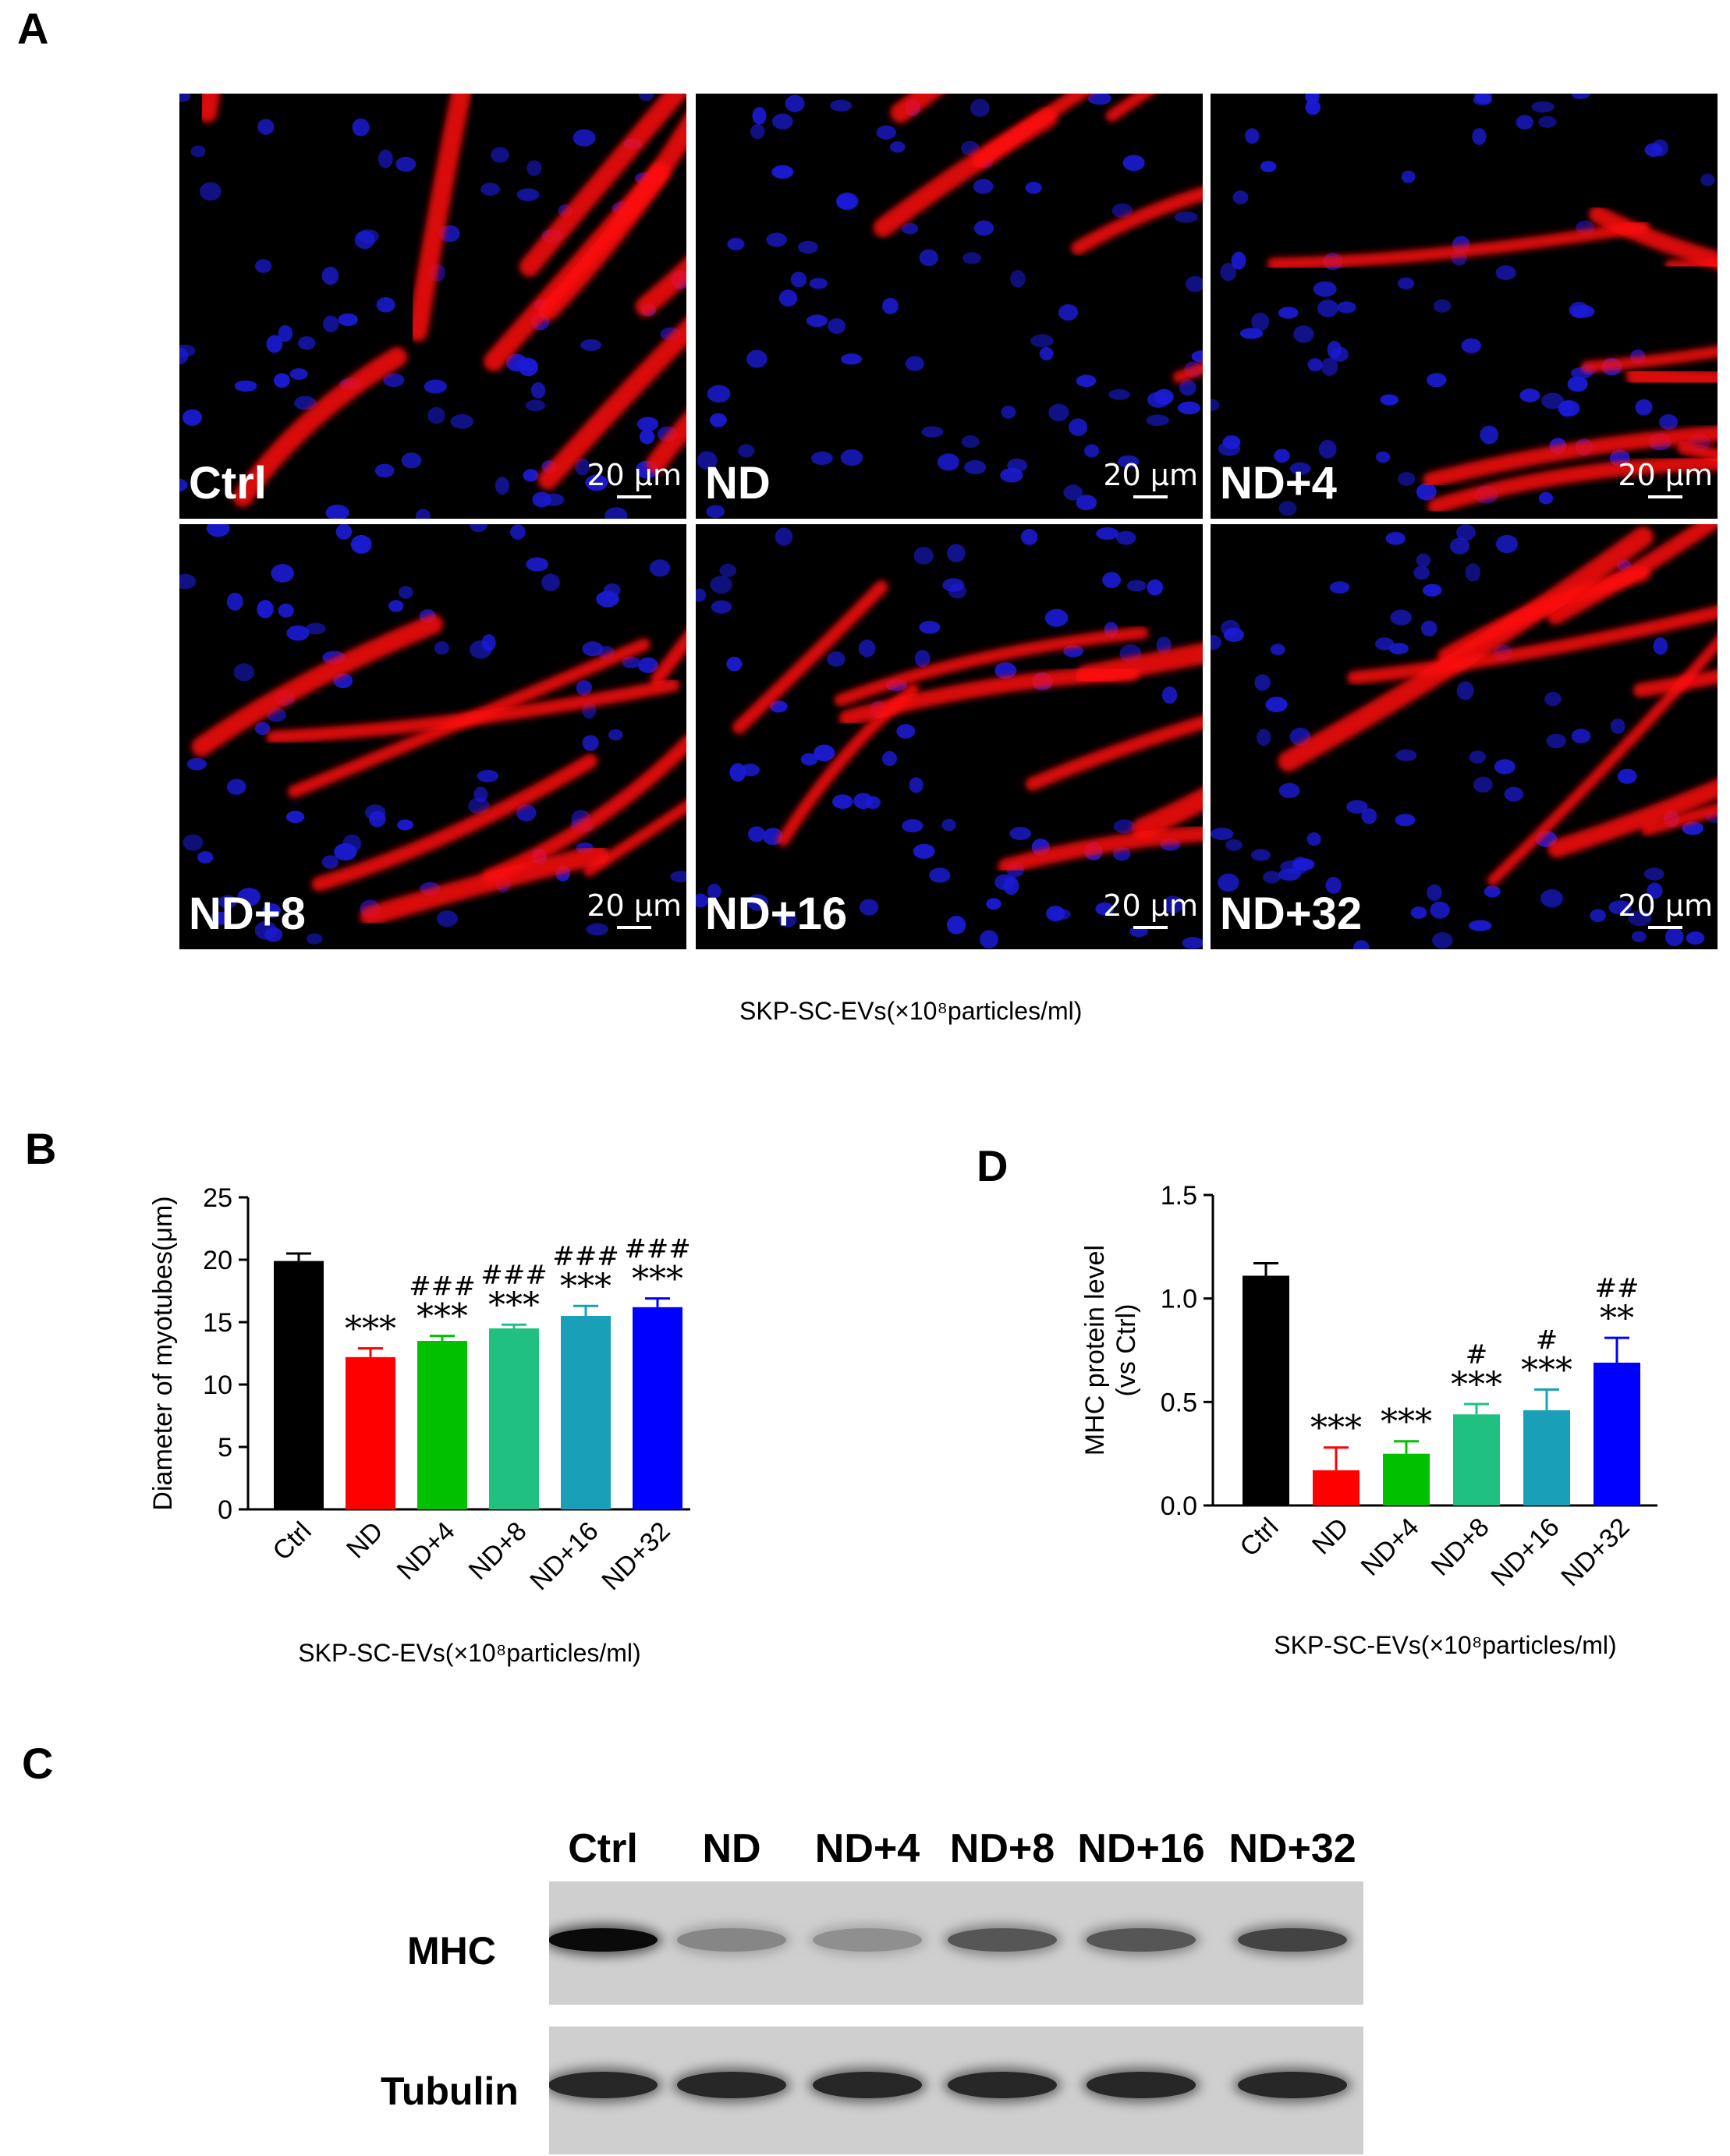 This screenshot has height=2156, width=1730. What do you see at coordinates (248, 913) in the screenshot?
I see `micrograph-label: ND+8` at bounding box center [248, 913].